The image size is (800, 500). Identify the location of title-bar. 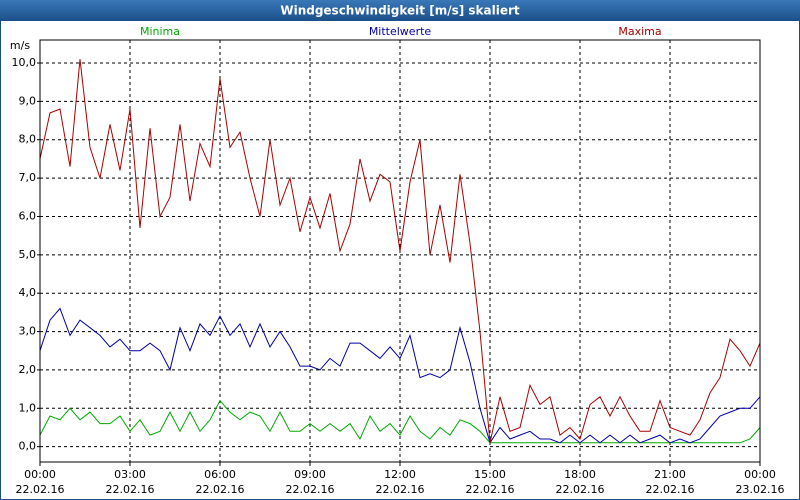
(400, 10).